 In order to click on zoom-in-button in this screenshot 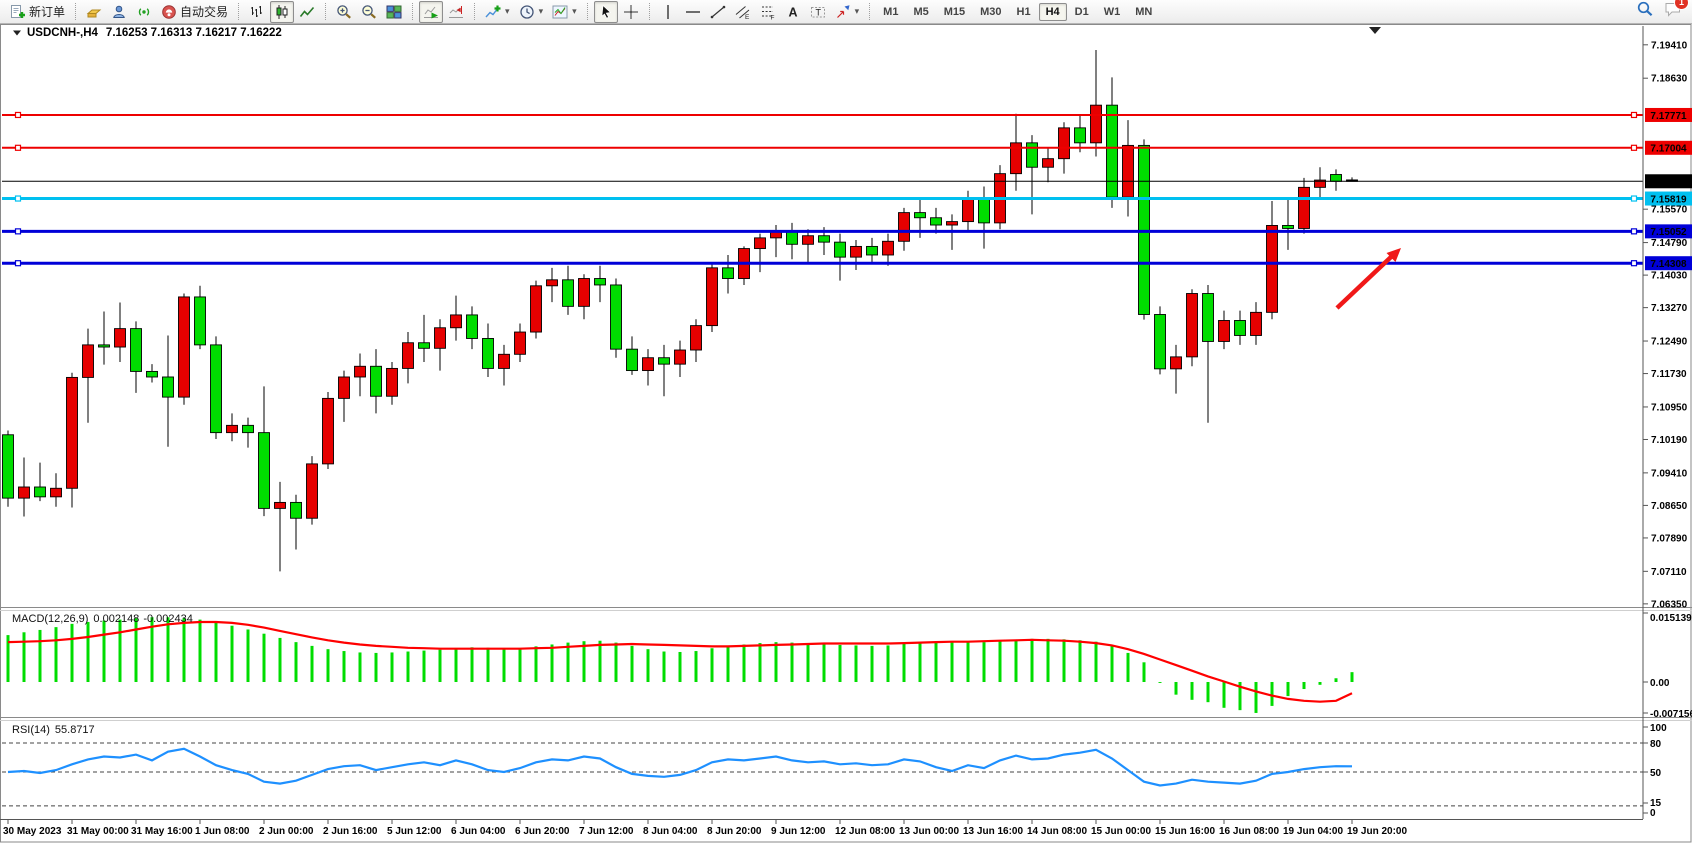, I will do `click(344, 12)`.